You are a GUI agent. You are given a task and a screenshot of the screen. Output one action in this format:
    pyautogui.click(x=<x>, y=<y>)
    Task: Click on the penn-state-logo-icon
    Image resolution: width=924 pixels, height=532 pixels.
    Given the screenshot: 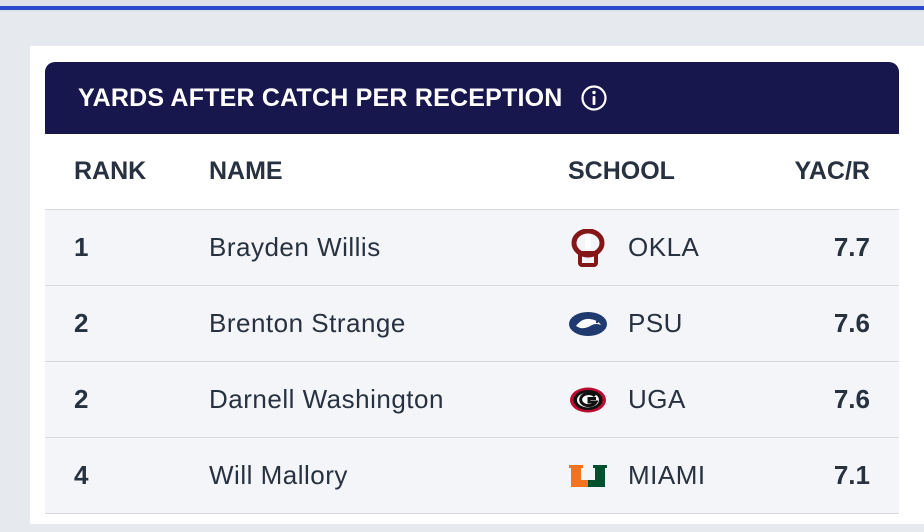 What is the action you would take?
    pyautogui.click(x=588, y=324)
    